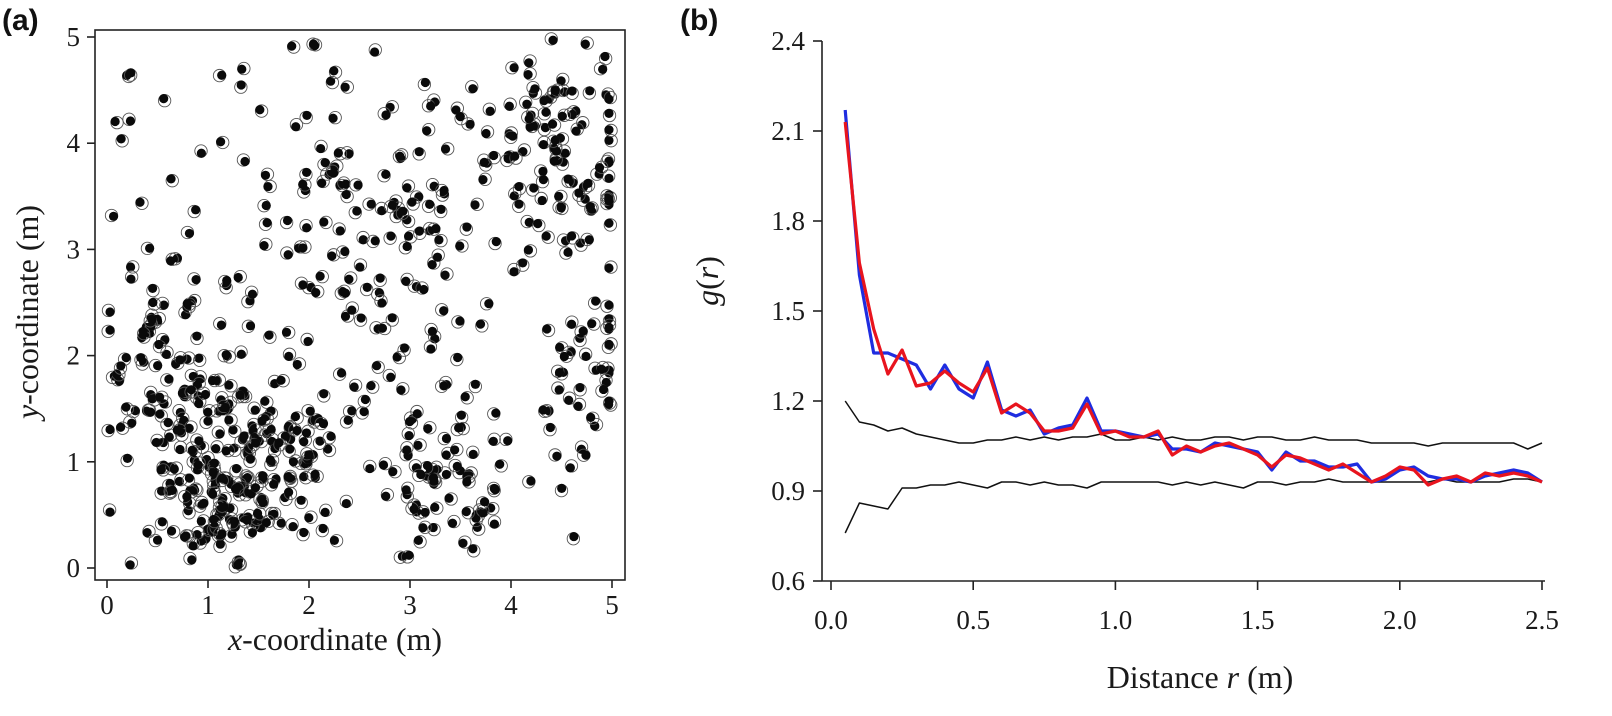  Describe the element at coordinates (612, 605) in the screenshot. I see `x-tick-label: 5` at that location.